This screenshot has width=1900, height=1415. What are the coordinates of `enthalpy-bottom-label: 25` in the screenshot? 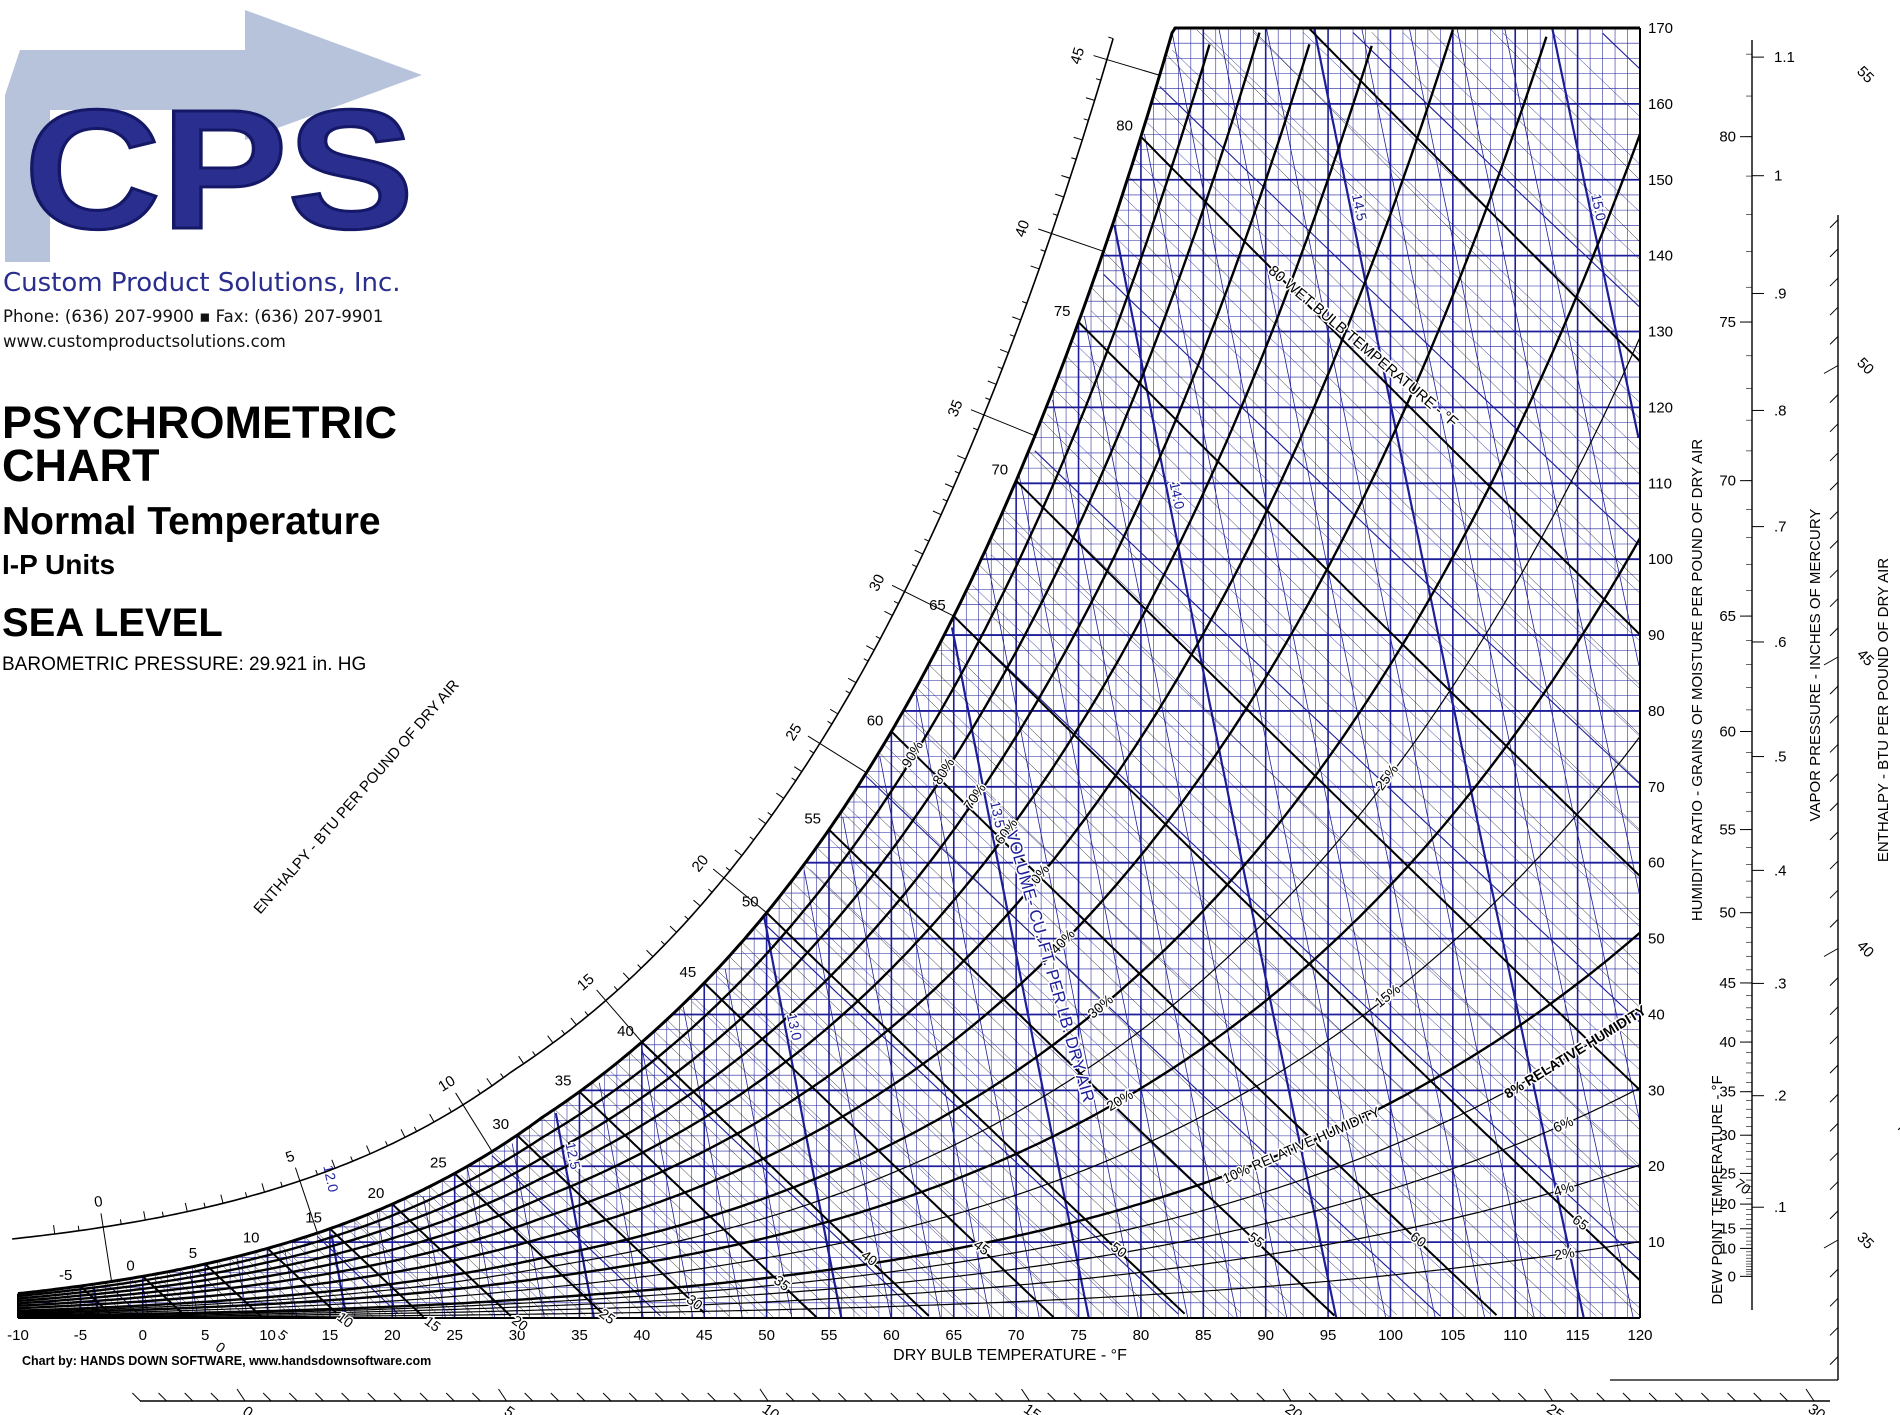 It's located at (1554, 1408).